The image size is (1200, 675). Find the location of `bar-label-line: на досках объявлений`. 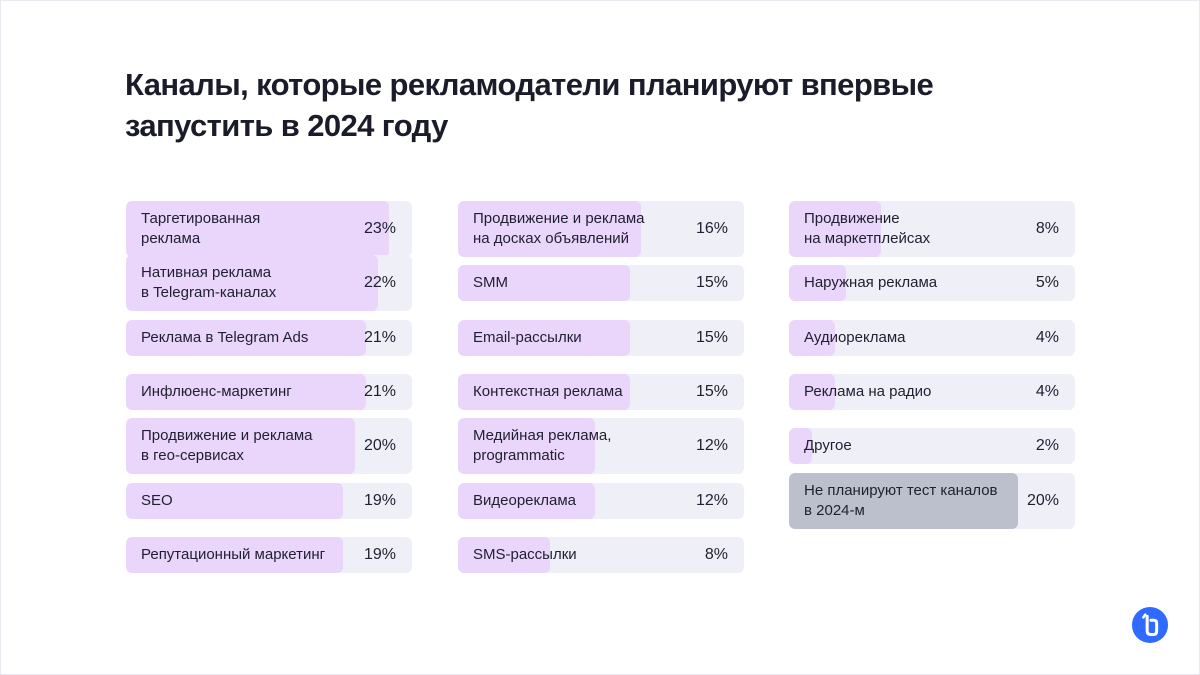

bar-label-line: на досках объявлений is located at coordinates (551, 238).